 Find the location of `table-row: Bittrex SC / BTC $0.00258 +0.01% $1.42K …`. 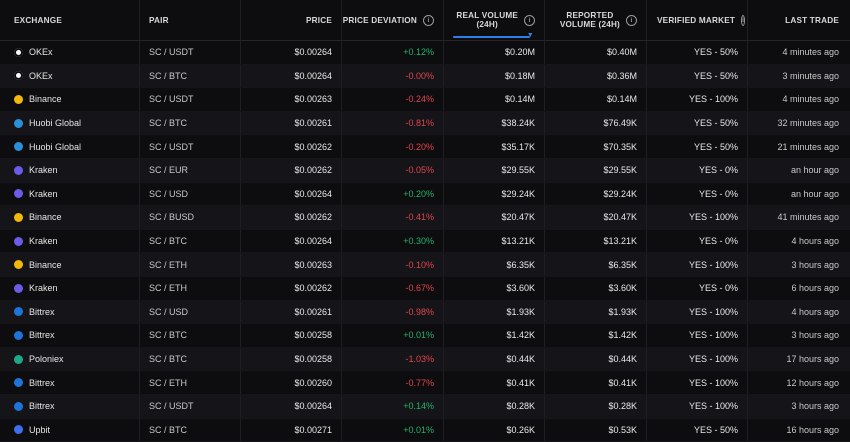

table-row: Bittrex SC / BTC $0.00258 +0.01% $1.42K … is located at coordinates (425, 336).